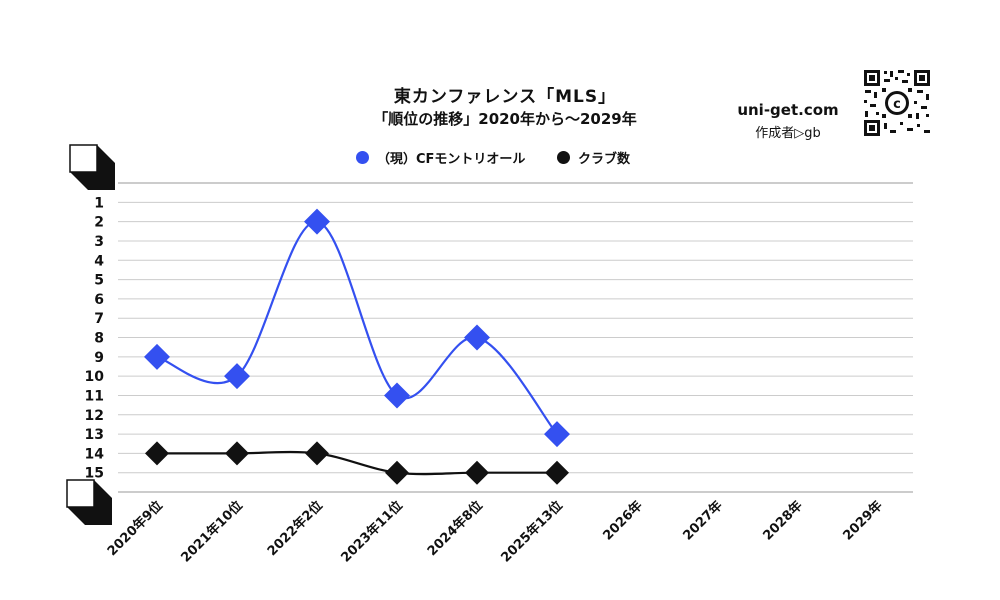 This screenshot has height=600, width=1000. Describe the element at coordinates (99, 261) in the screenshot. I see `y-tick-label: 4` at that location.